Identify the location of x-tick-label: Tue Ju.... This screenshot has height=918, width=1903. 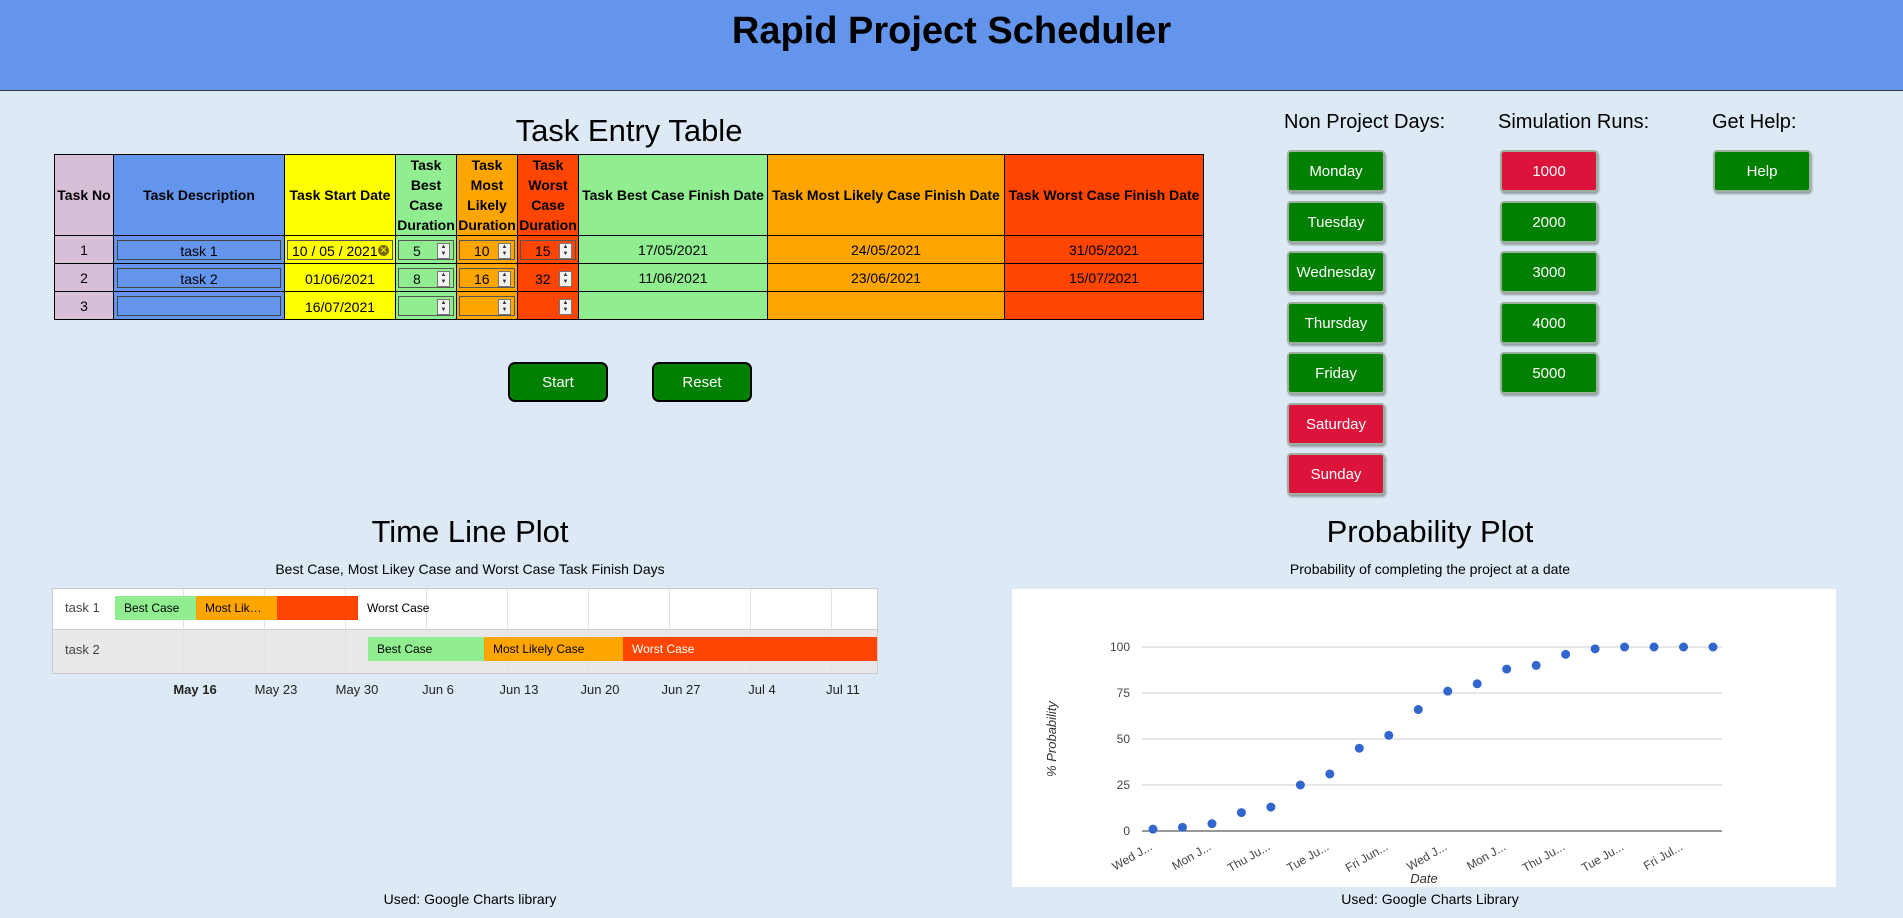
(1307, 856).